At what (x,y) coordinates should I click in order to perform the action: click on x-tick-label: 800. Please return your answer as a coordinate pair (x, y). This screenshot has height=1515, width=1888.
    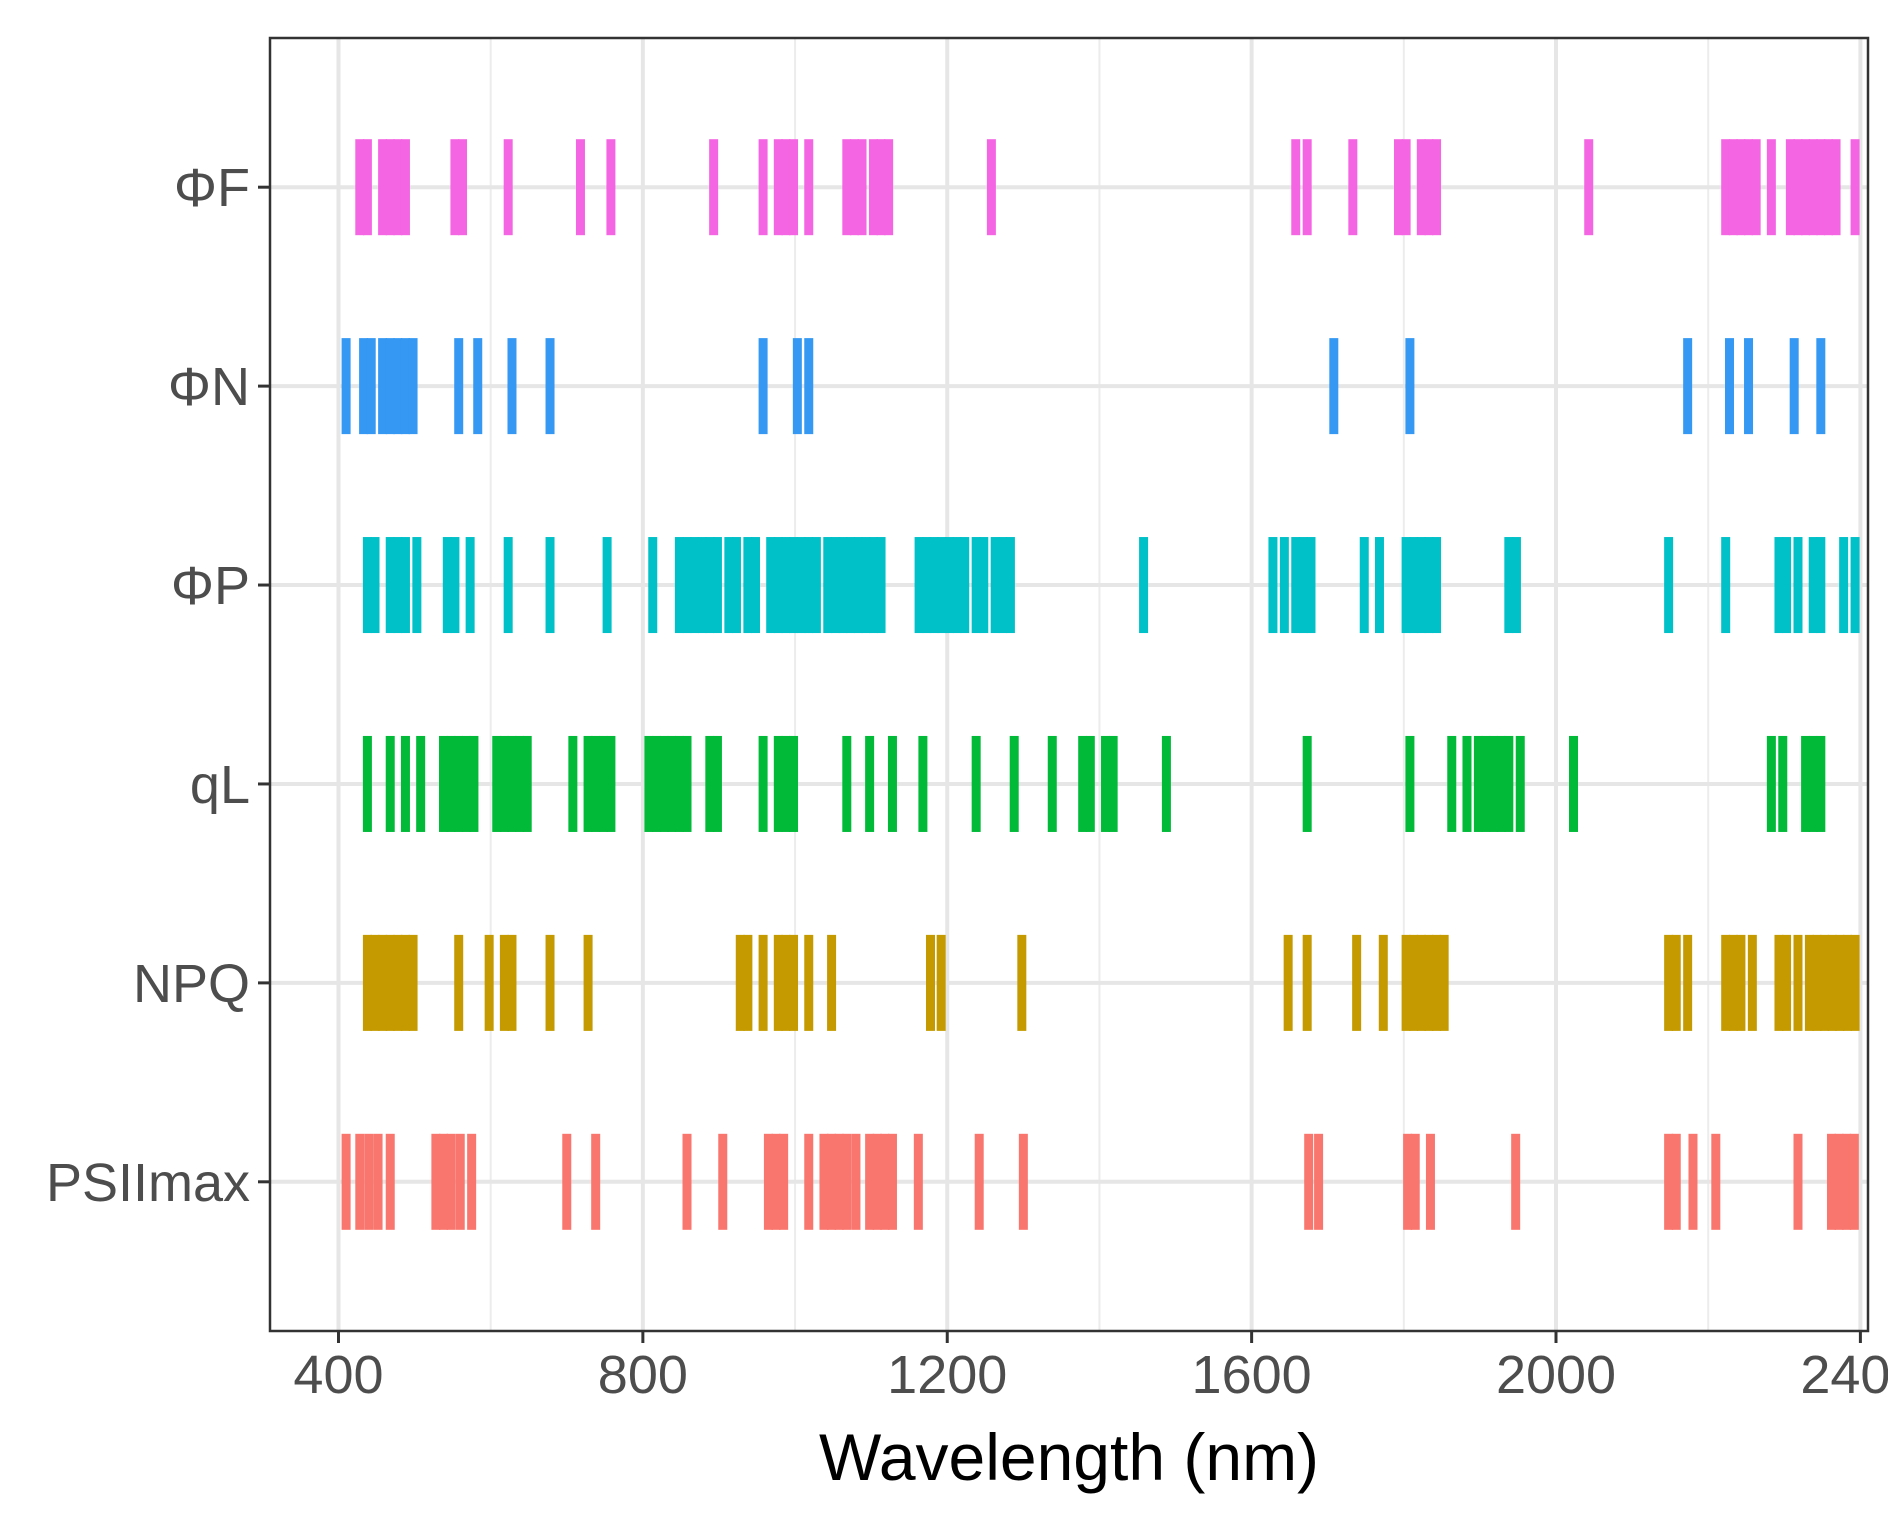
    Looking at the image, I should click on (643, 1375).